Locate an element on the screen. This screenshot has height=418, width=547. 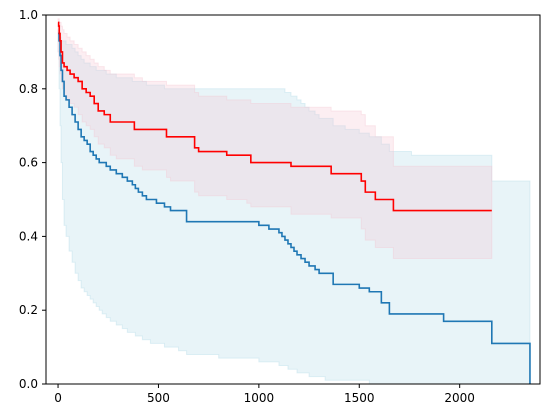
x-tick-label: 1500 is located at coordinates (359, 398).